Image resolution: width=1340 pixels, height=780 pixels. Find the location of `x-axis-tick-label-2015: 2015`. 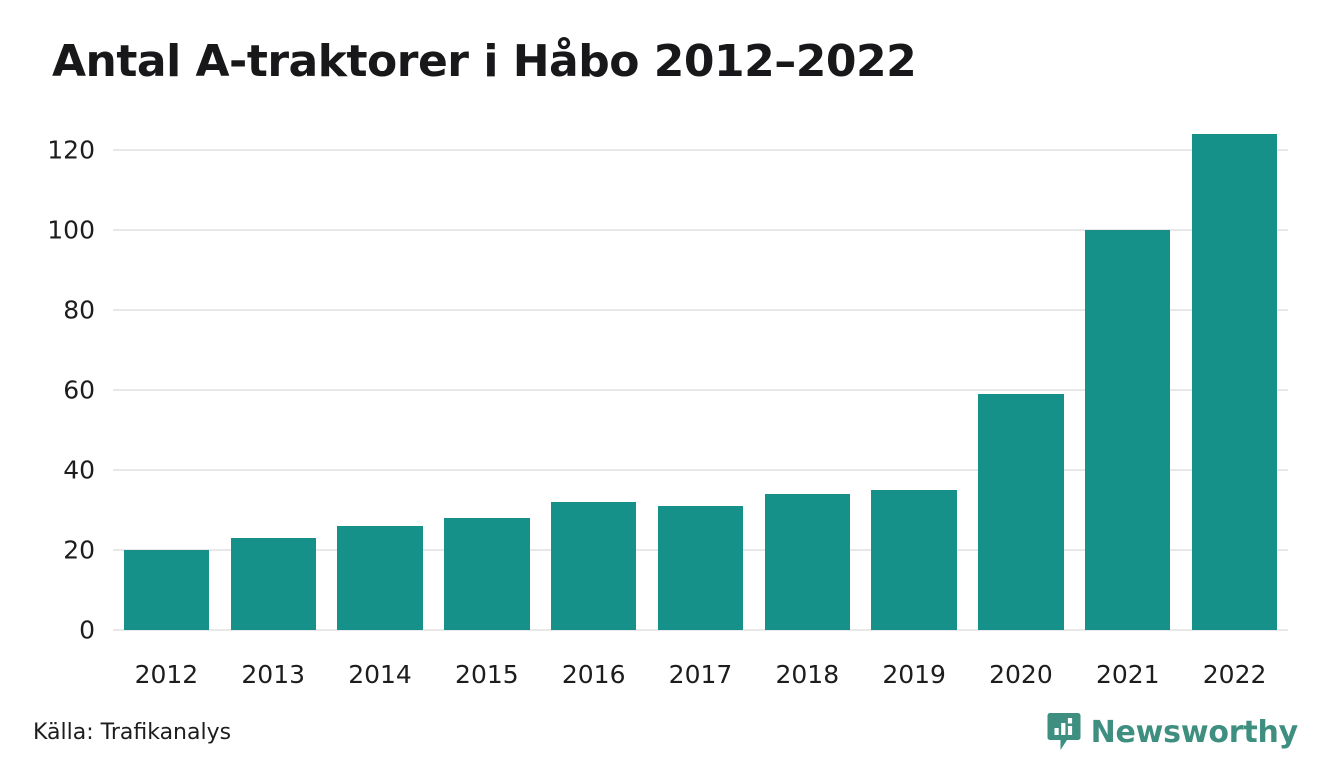

x-axis-tick-label-2015: 2015 is located at coordinates (487, 674).